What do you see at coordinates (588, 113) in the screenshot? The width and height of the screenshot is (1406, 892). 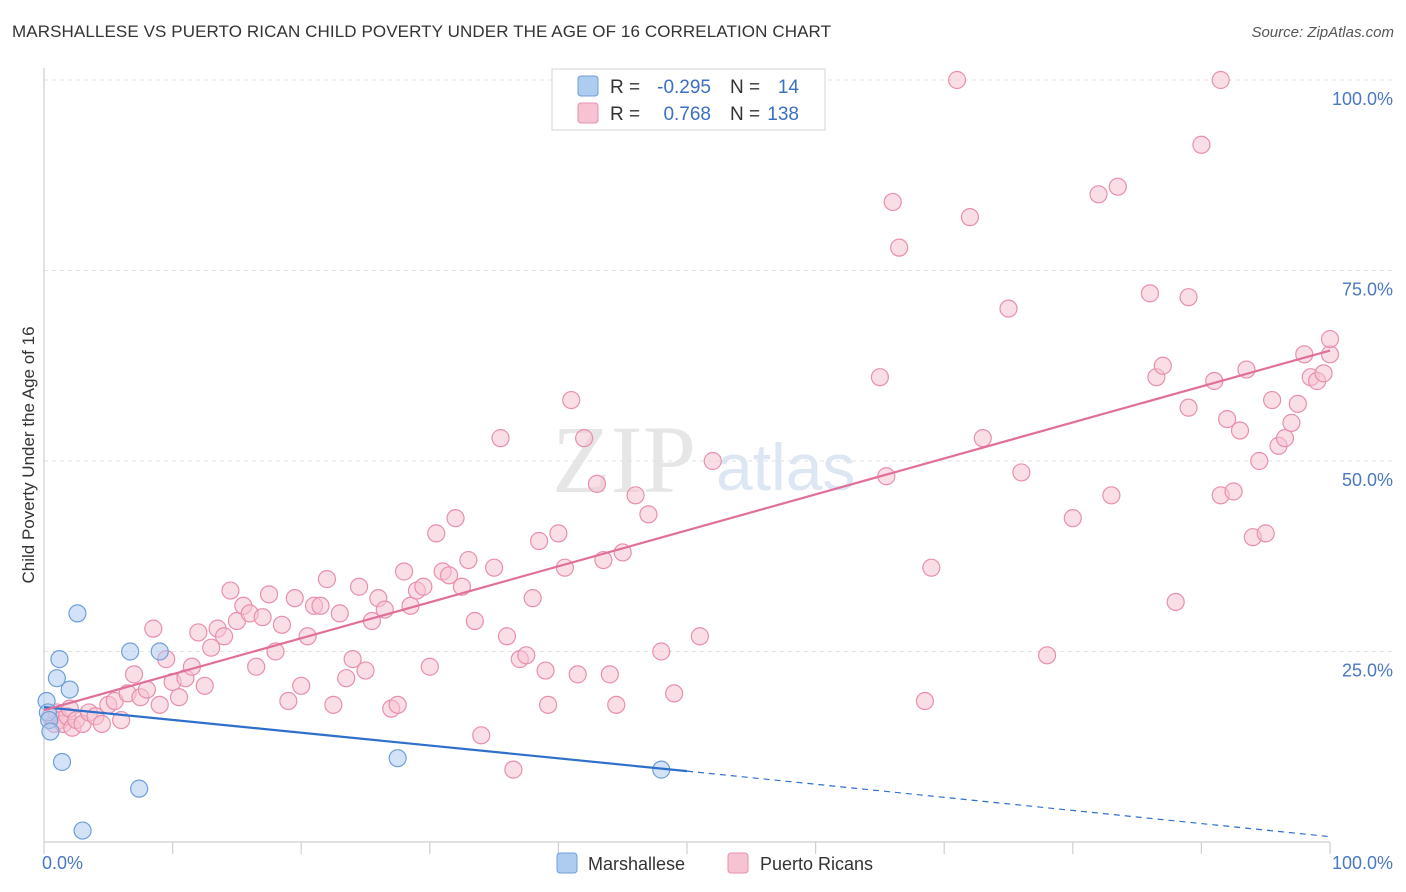 I see `legend-swatch-puerto-ricans` at bounding box center [588, 113].